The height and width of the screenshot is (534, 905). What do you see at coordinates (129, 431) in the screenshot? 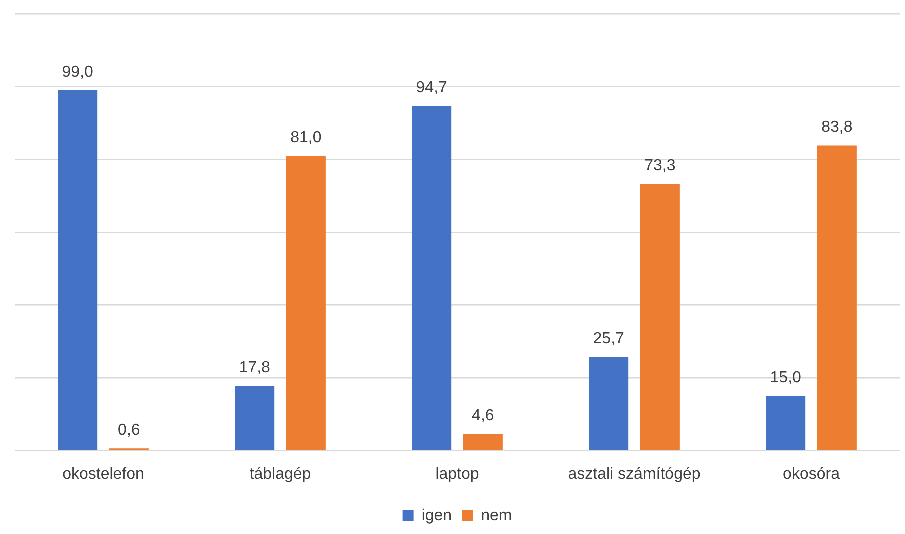
I see `data-label: 0,6` at bounding box center [129, 431].